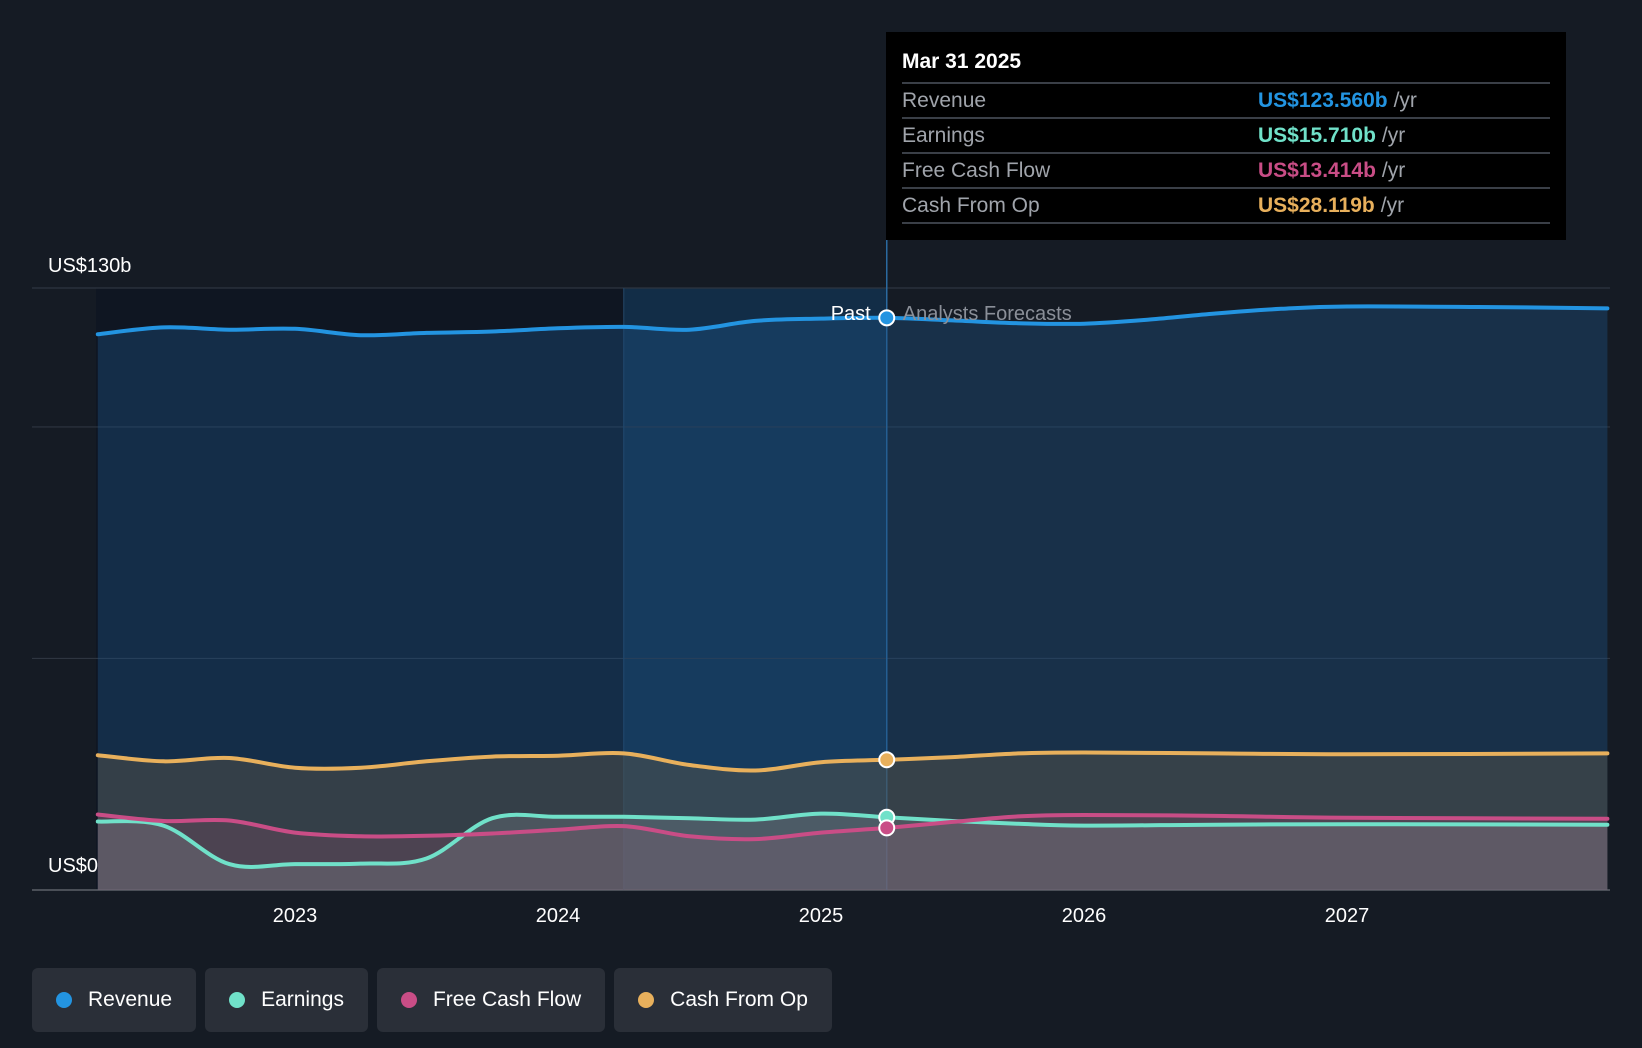  What do you see at coordinates (408, 1000) in the screenshot?
I see `free-cash-flow-dot-icon` at bounding box center [408, 1000].